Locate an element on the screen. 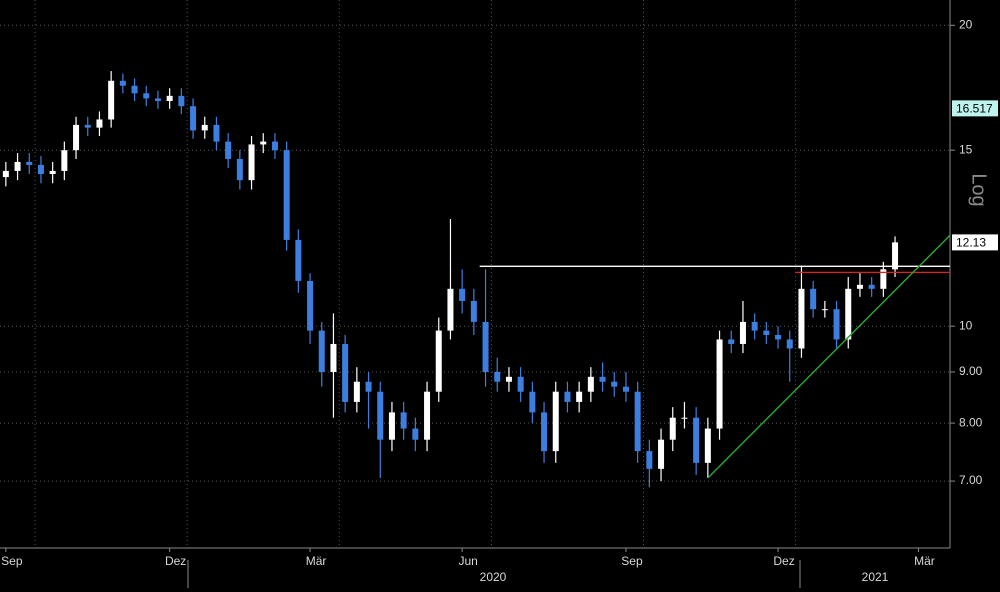 This screenshot has width=1000, height=592. indicator-price-label-box is located at coordinates (975, 108).